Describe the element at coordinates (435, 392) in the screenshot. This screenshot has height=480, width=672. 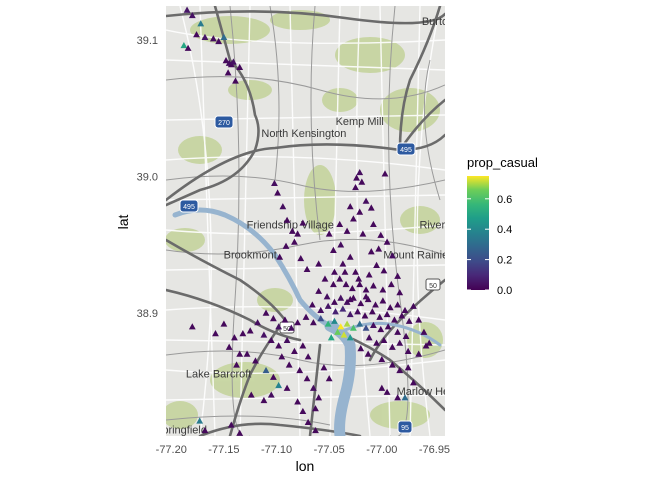
I see `basemap-label: Marlow Heights` at that location.